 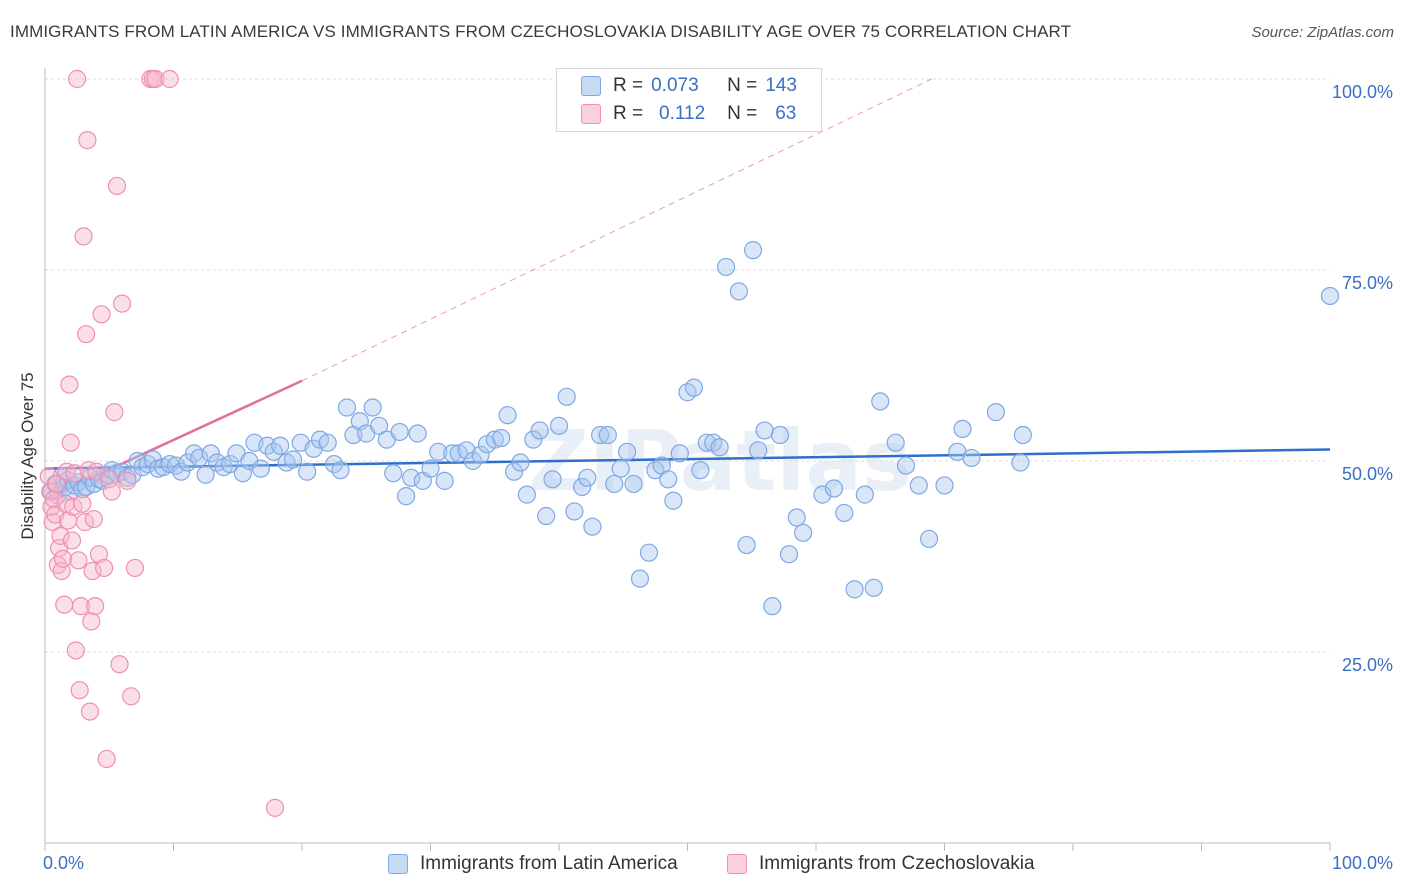 I want to click on legend-item-latin-america: Immigrants from Latin America, so click(x=533, y=864).